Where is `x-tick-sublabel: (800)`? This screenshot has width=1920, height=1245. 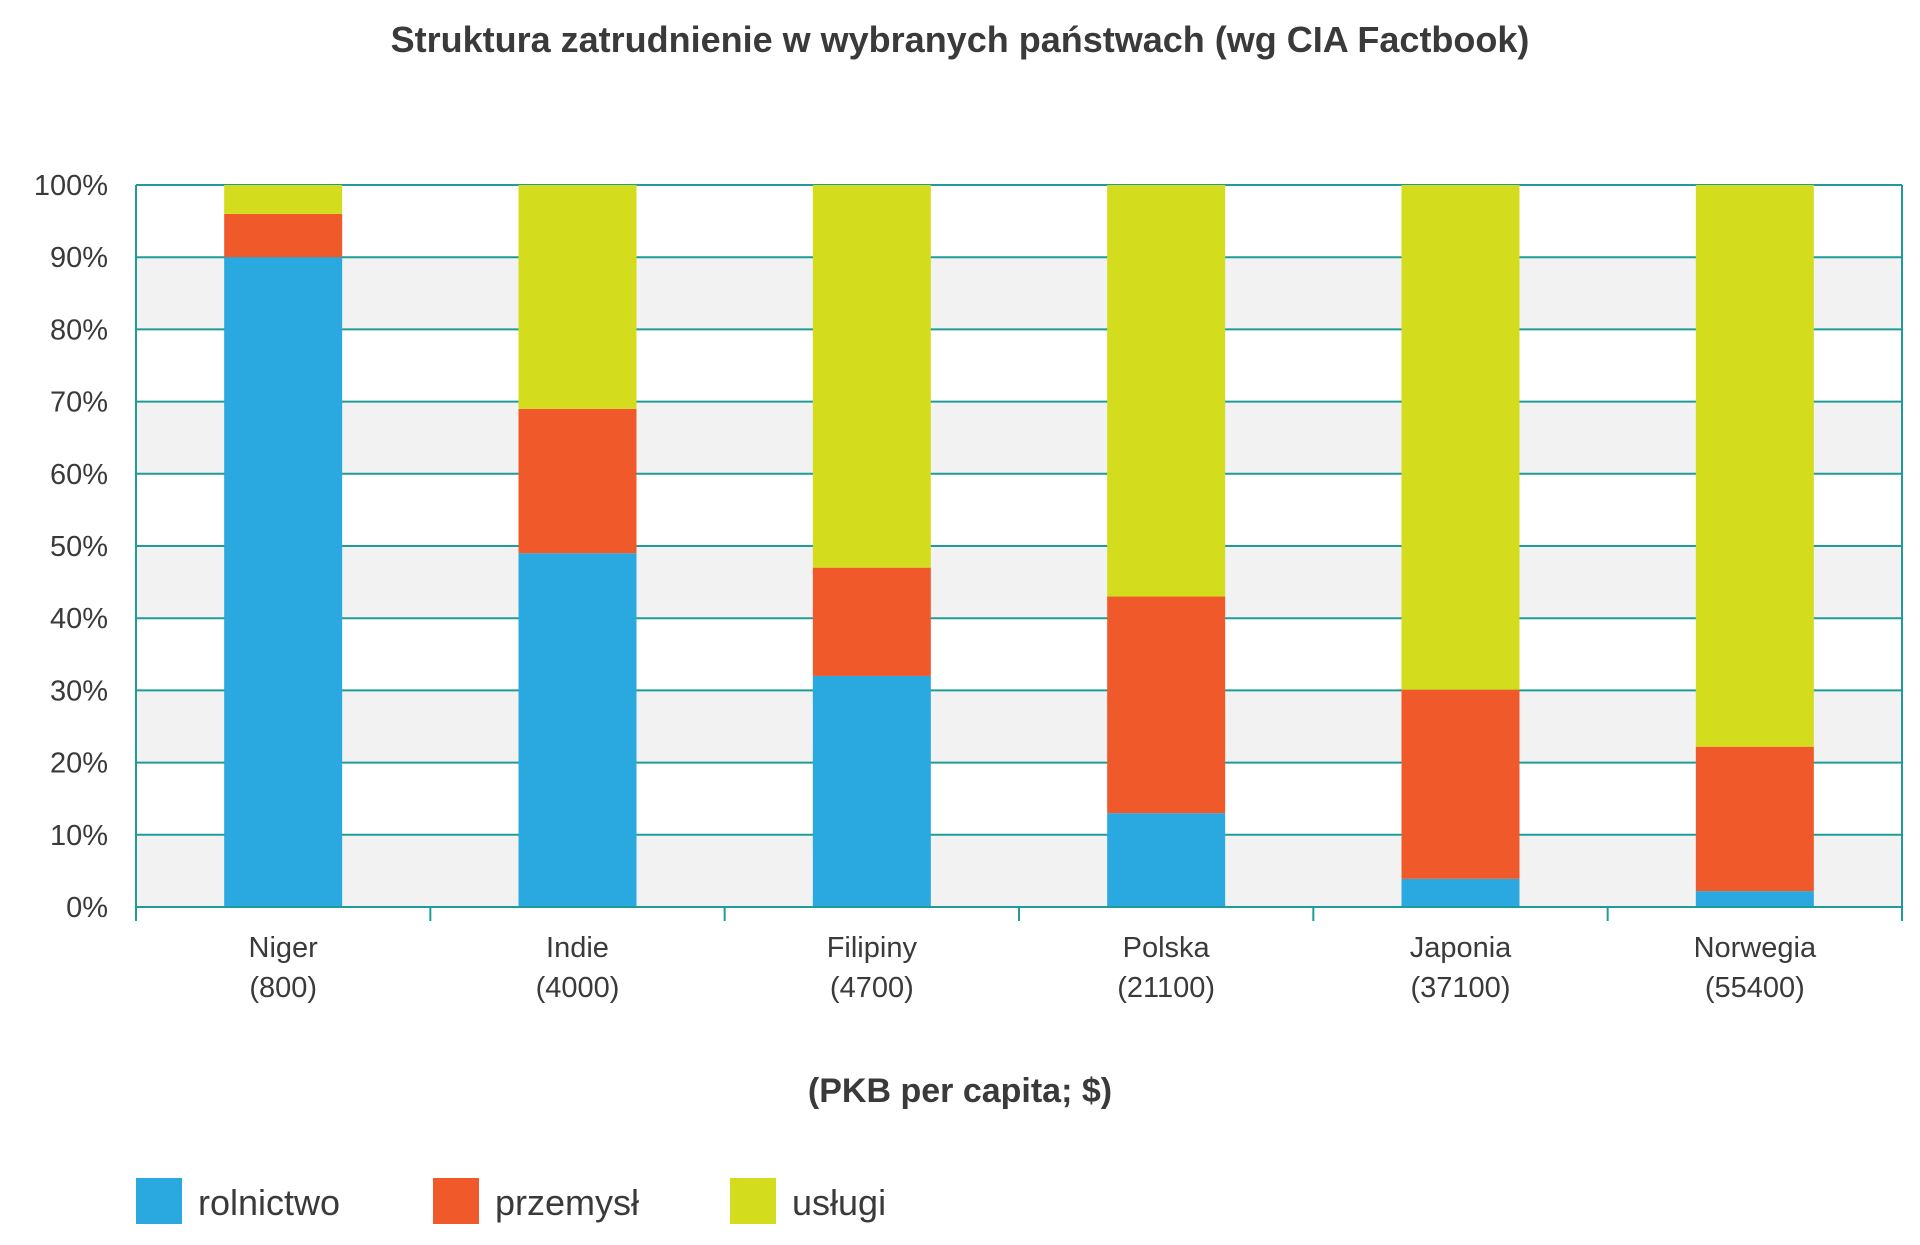
x-tick-sublabel: (800) is located at coordinates (283, 988).